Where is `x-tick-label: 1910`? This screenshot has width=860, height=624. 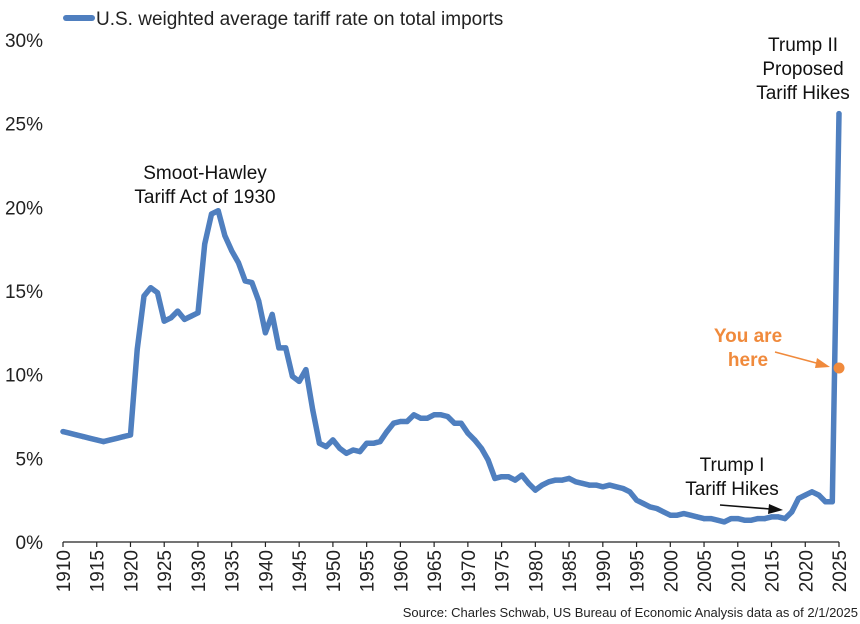 x-tick-label: 1910 is located at coordinates (64, 571).